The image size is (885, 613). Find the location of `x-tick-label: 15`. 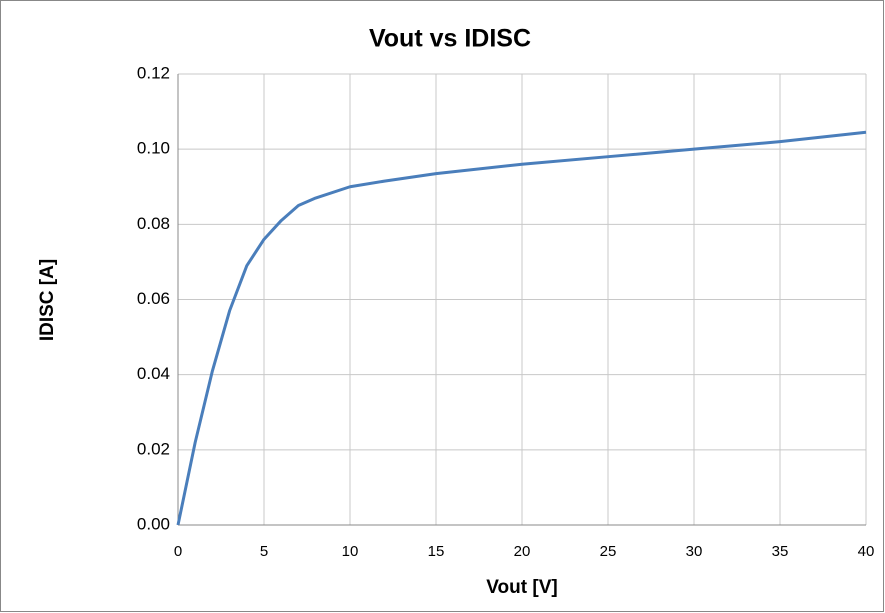

x-tick-label: 15 is located at coordinates (436, 551).